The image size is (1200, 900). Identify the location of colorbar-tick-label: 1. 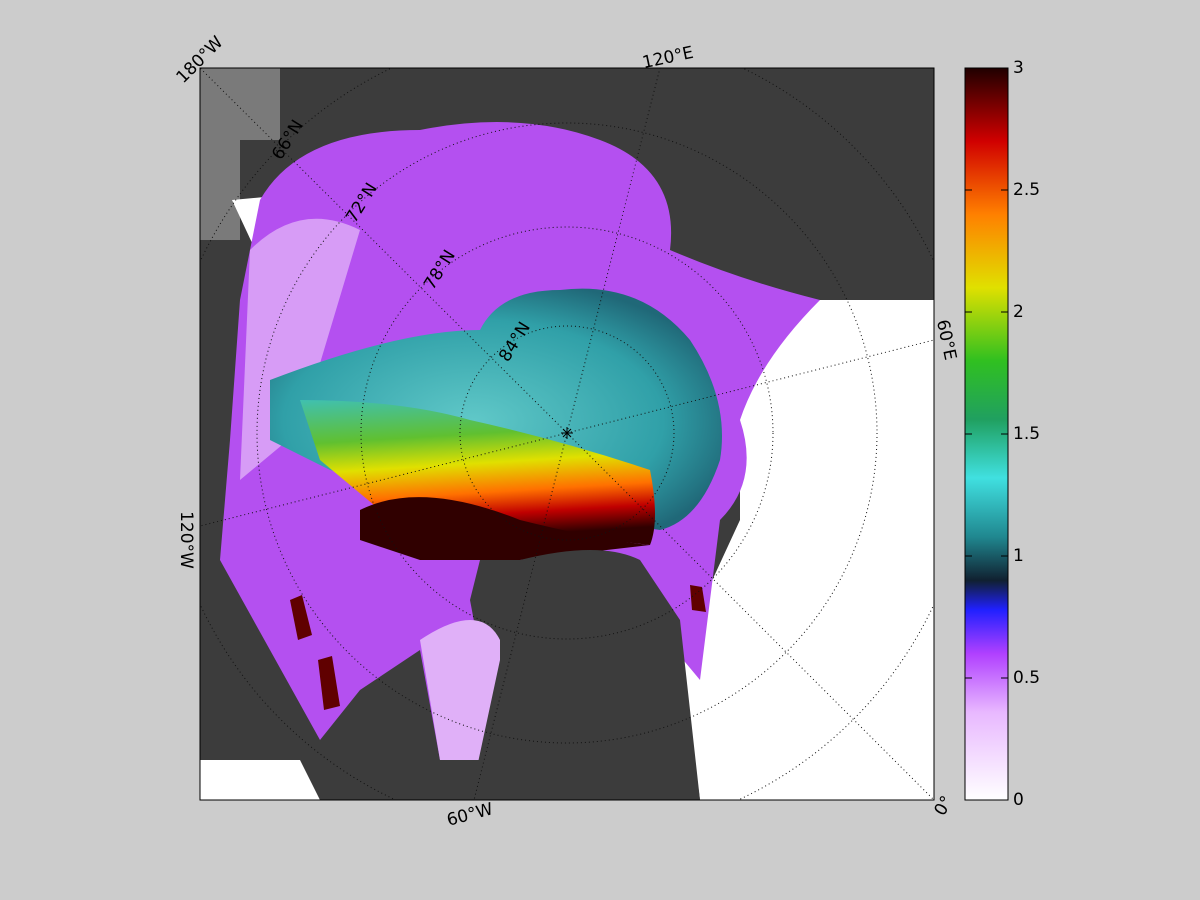
(1018, 556).